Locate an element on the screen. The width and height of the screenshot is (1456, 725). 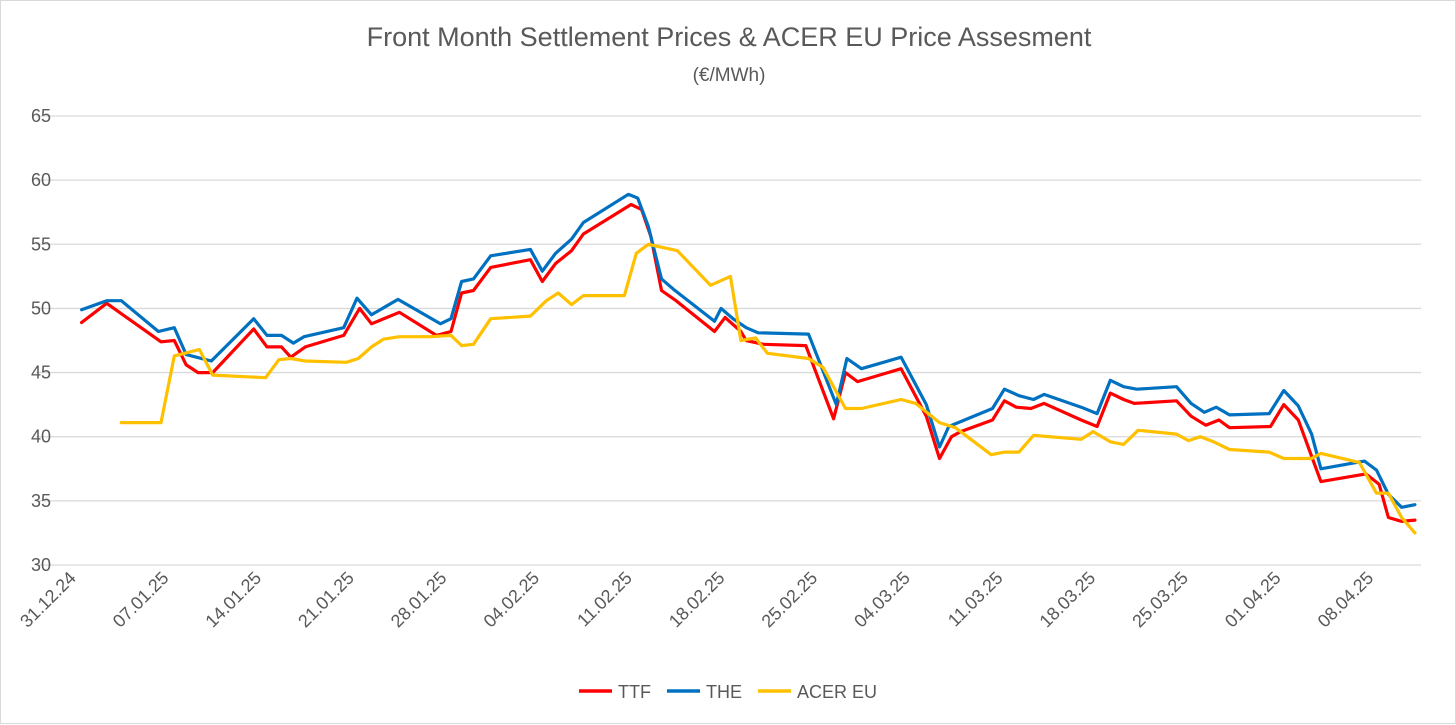
legend-item-ttf: TTF is located at coordinates (615, 692).